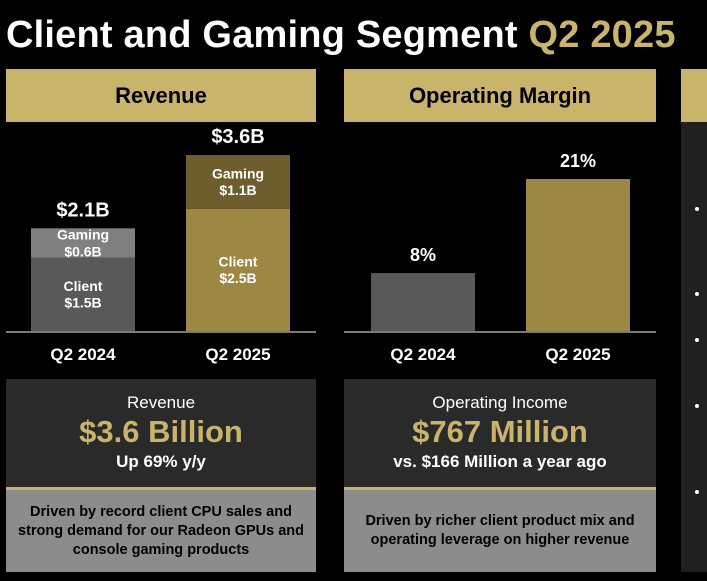  I want to click on title-highlight: Q2 2025, so click(602, 35).